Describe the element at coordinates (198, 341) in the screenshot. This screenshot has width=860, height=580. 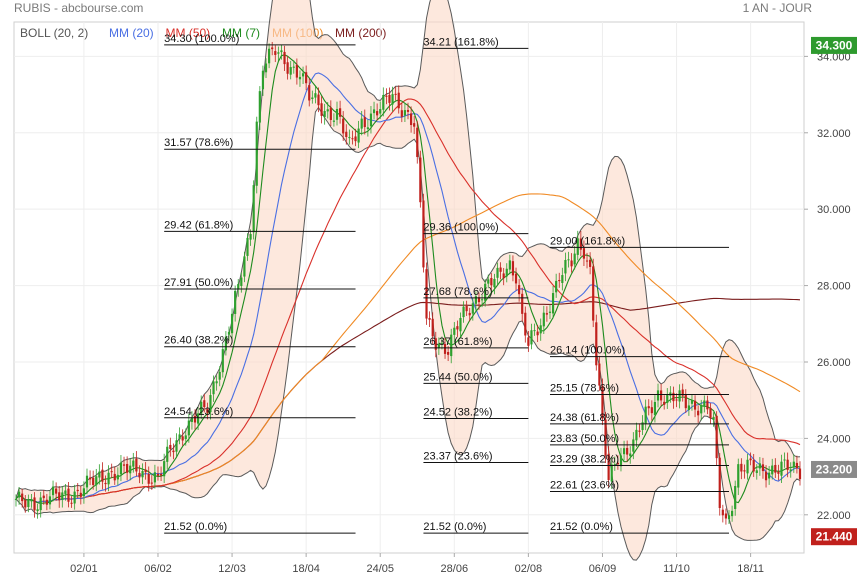
I see `fib-label: 26.40 (38.2%)` at that location.